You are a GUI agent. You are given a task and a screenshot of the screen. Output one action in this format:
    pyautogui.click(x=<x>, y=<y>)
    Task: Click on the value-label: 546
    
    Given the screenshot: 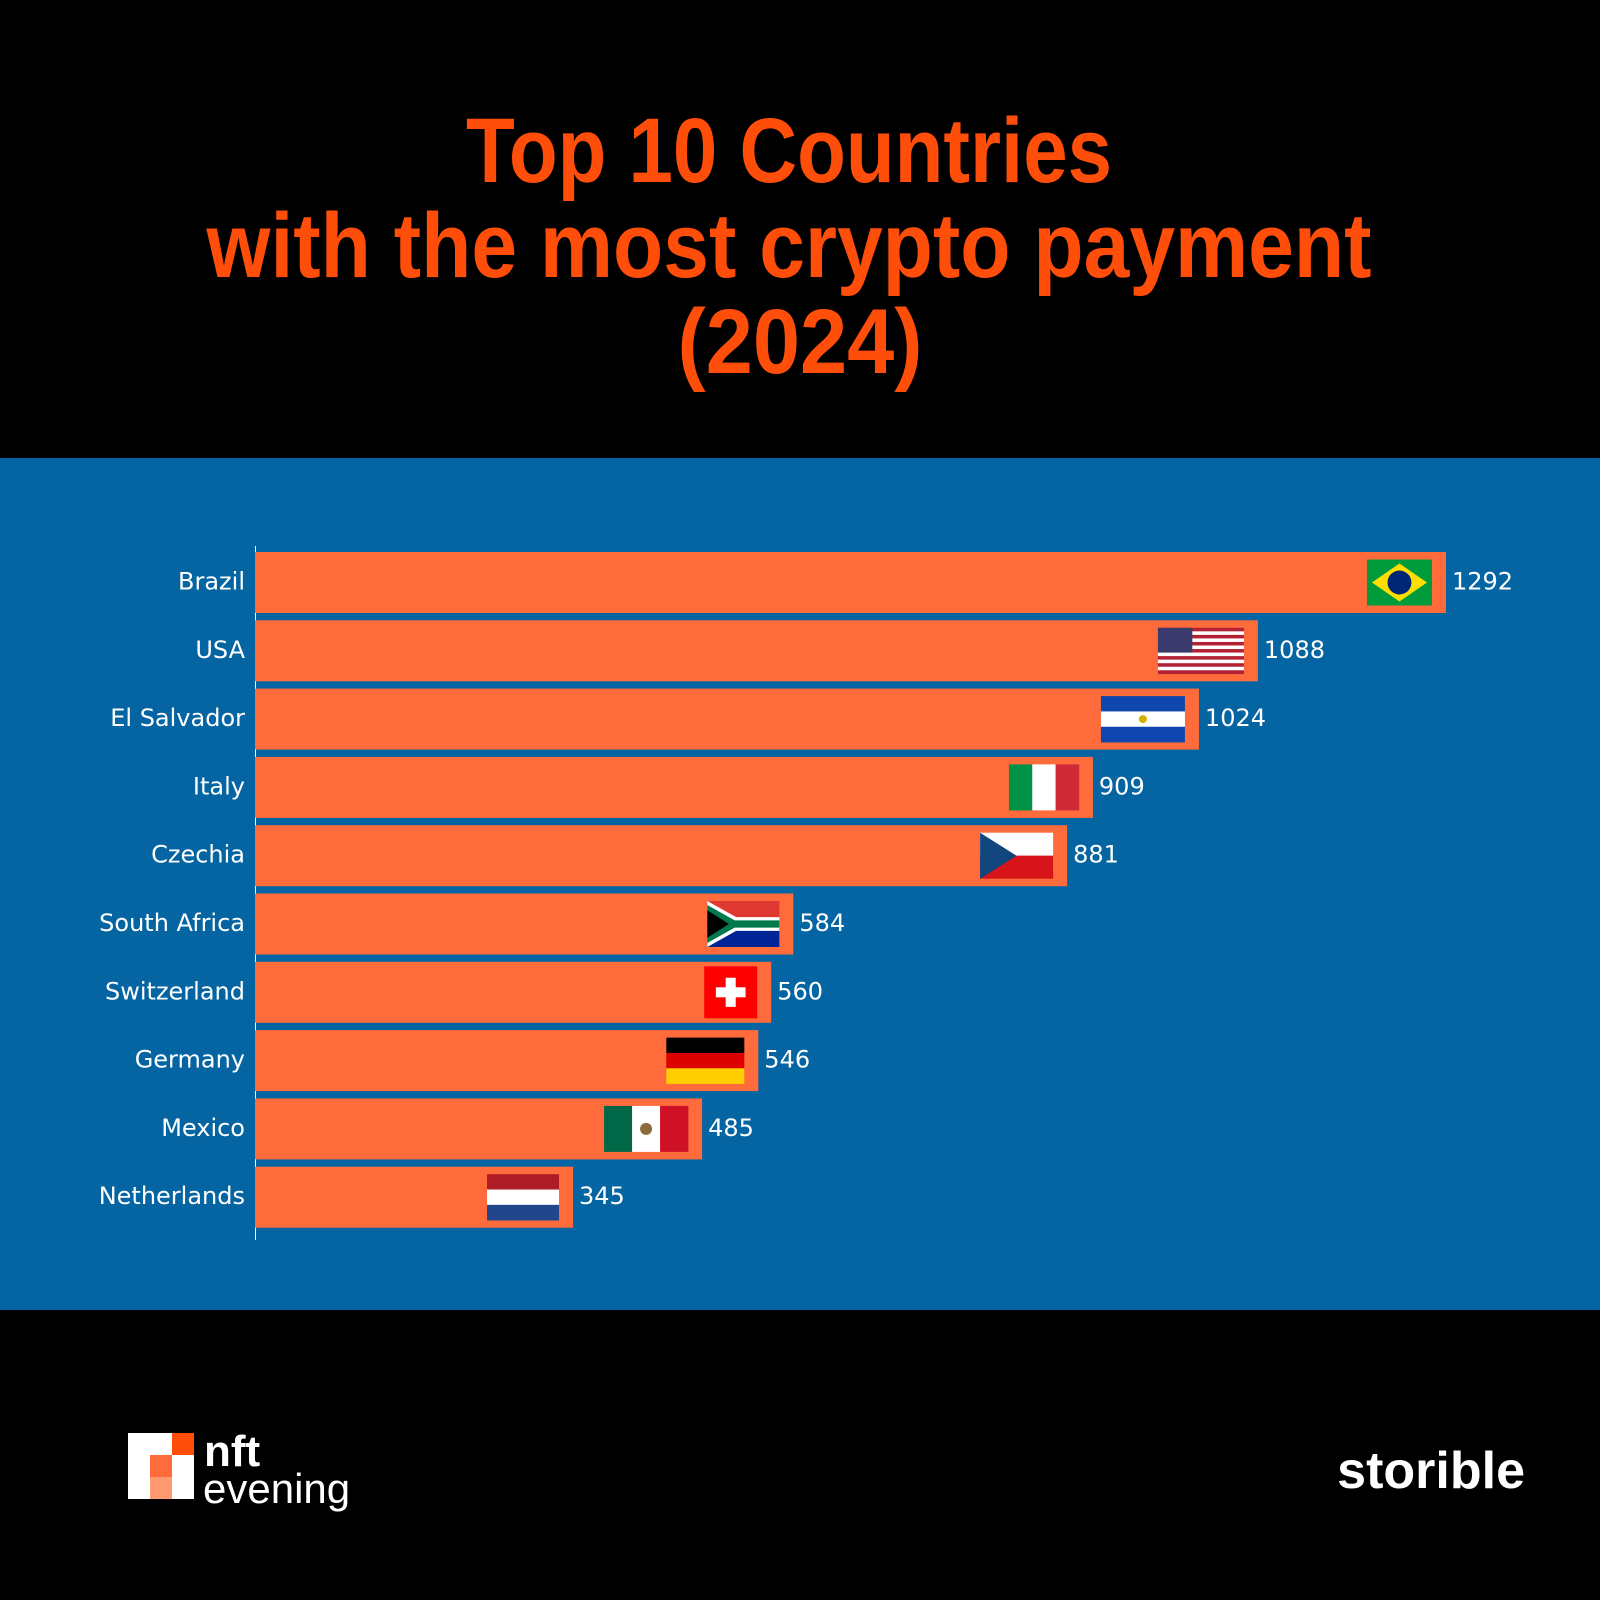 What is the action you would take?
    pyautogui.click(x=787, y=1060)
    